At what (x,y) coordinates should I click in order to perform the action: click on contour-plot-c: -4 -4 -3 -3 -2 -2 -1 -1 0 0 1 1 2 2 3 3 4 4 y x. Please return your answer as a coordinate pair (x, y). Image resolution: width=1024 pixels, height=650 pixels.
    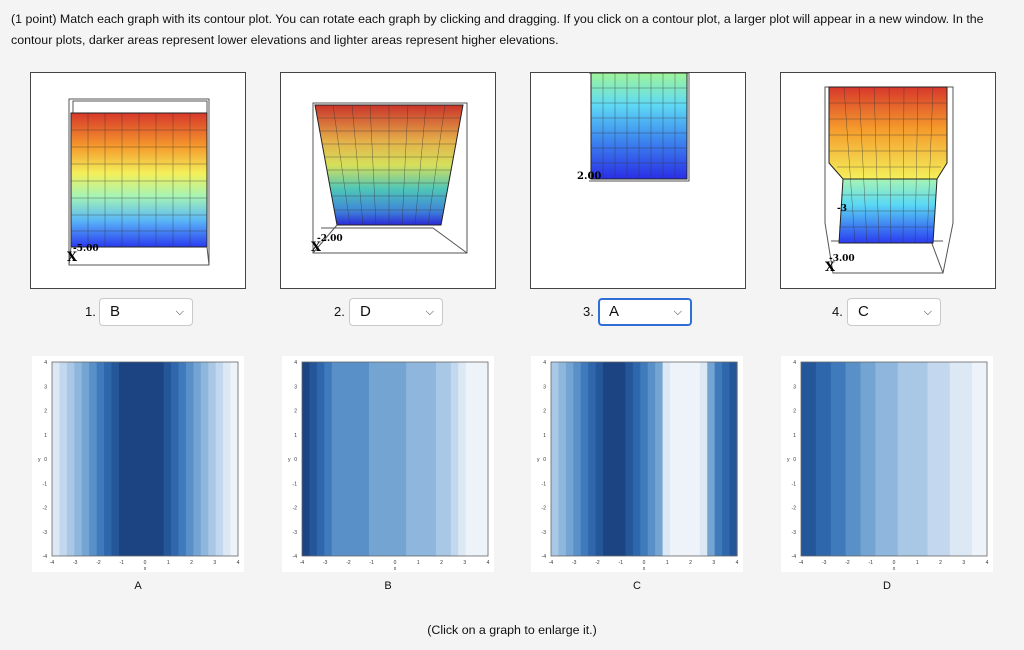
    Looking at the image, I should click on (637, 464).